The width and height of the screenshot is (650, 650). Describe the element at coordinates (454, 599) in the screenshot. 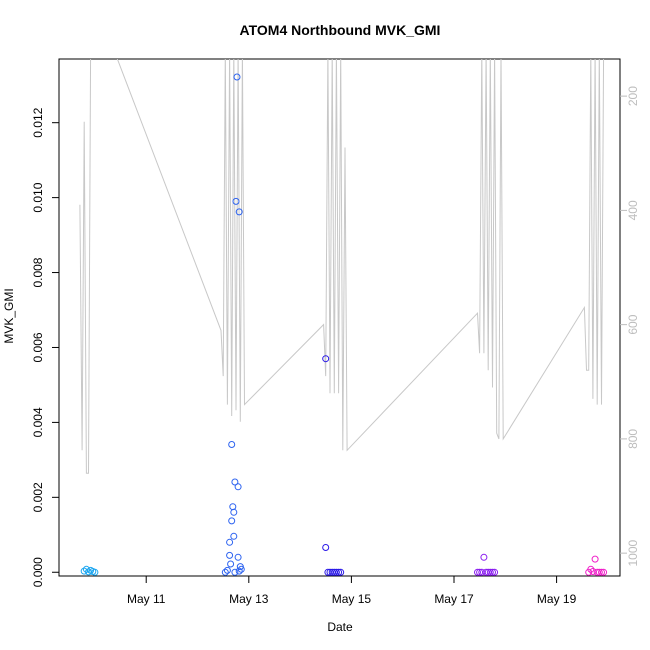

I see `x-tick-label: May 17` at that location.